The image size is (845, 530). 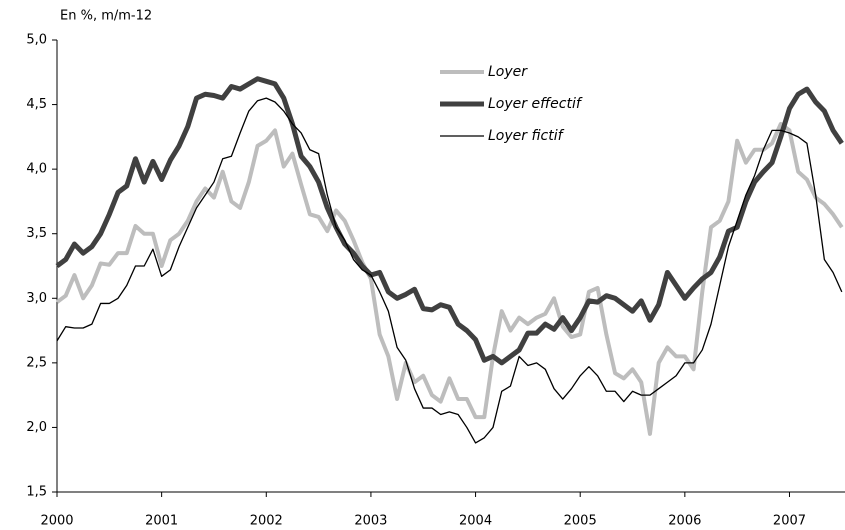 What do you see at coordinates (266, 521) in the screenshot?
I see `x-tick-label: 2002` at bounding box center [266, 521].